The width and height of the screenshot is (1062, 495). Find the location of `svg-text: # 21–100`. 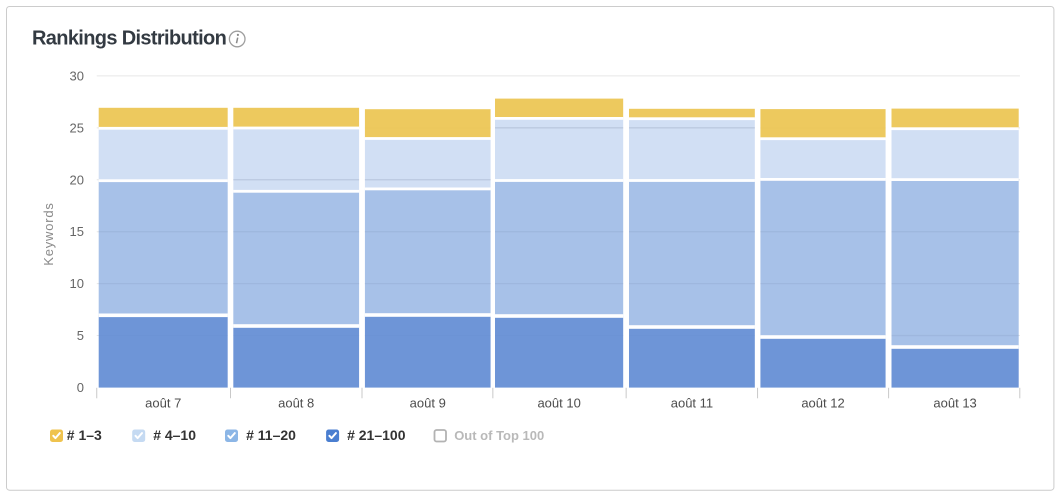

svg-text: # 21–100 is located at coordinates (376, 435).